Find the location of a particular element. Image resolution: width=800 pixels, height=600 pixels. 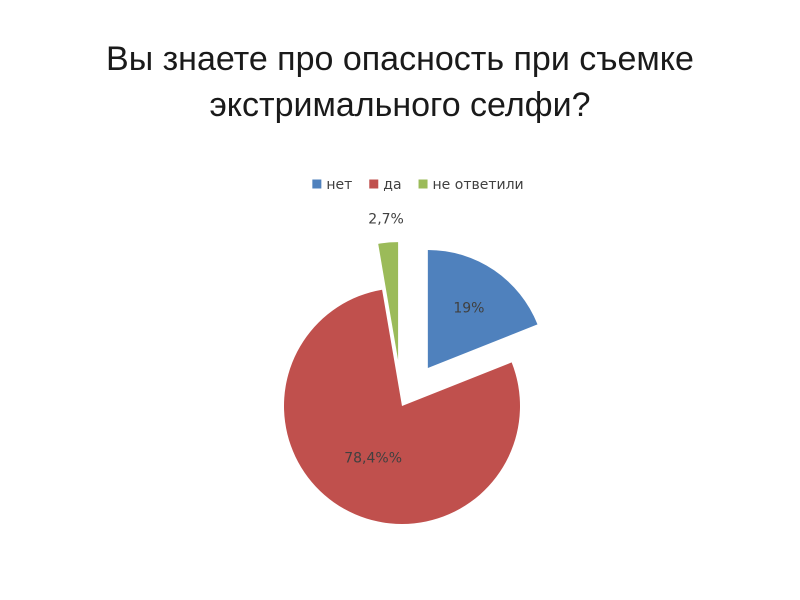

legend-item-нет: нет is located at coordinates (332, 185).